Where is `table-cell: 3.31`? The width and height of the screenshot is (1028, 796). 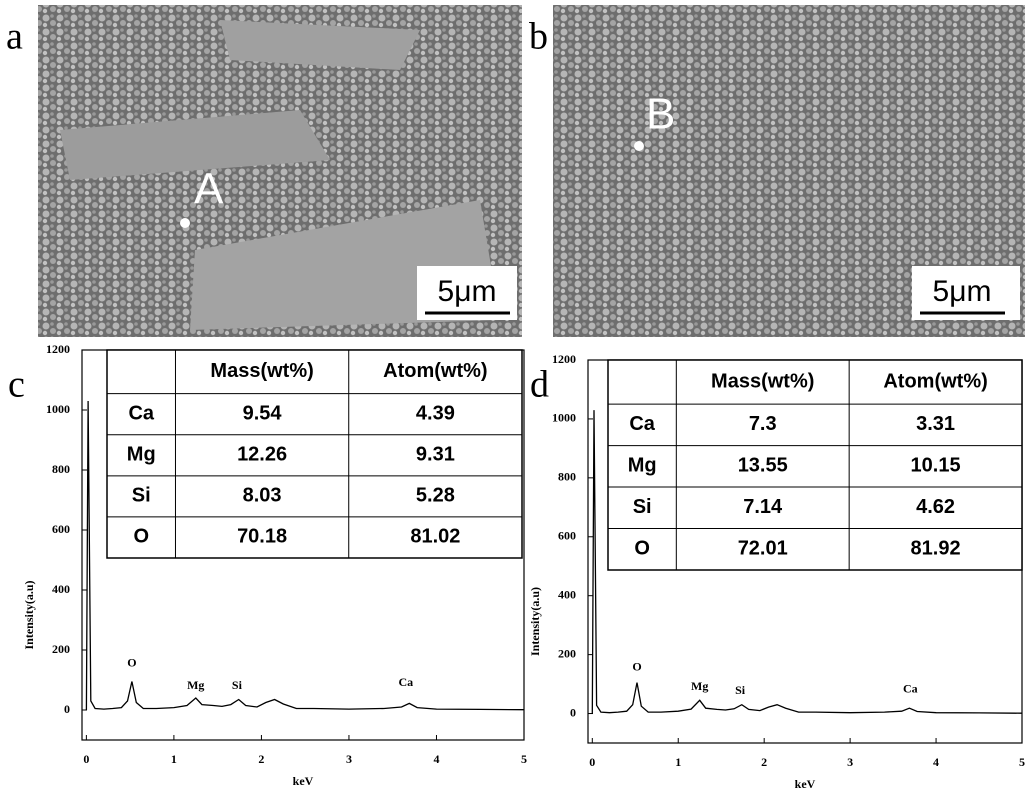 table-cell: 3.31 is located at coordinates (935, 424).